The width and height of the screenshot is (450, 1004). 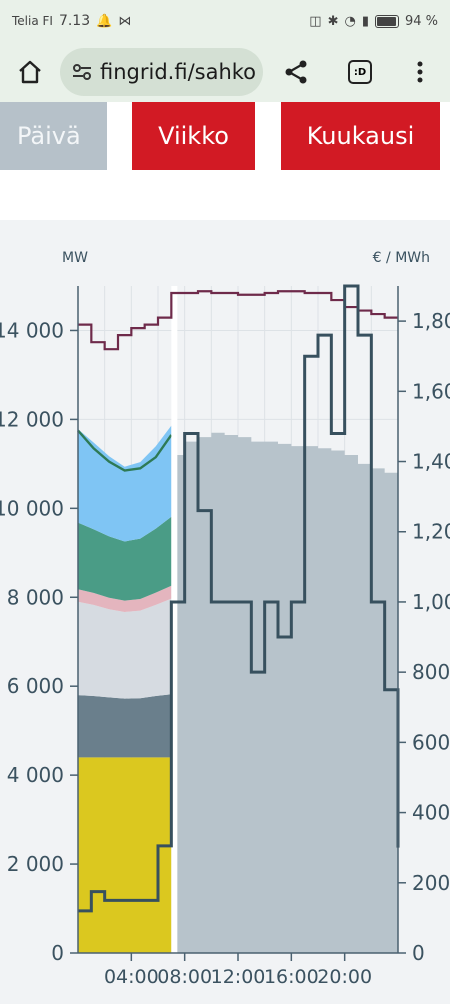 I want to click on right-tick-label: 800, so click(x=431, y=672).